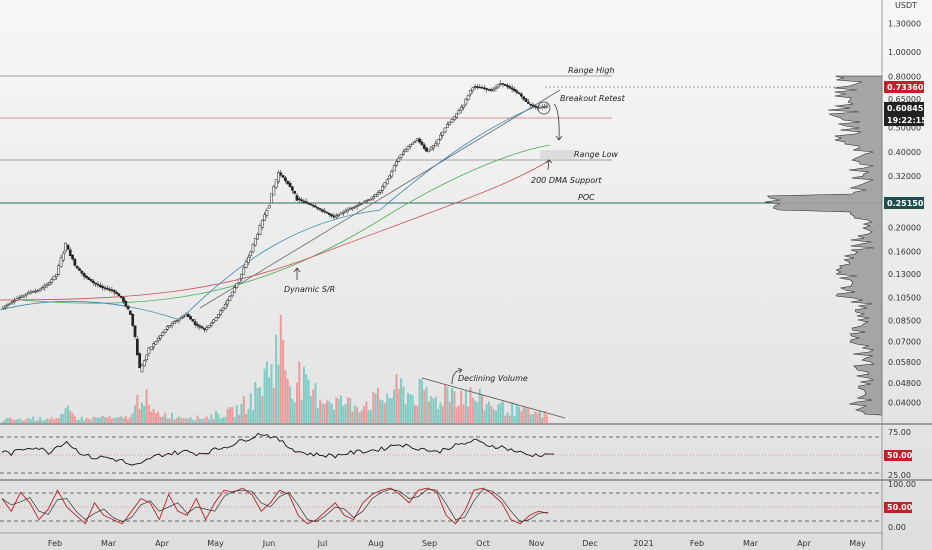  What do you see at coordinates (905, 87) in the screenshot?
I see `badge-high-text: 0.73360` at bounding box center [905, 87].